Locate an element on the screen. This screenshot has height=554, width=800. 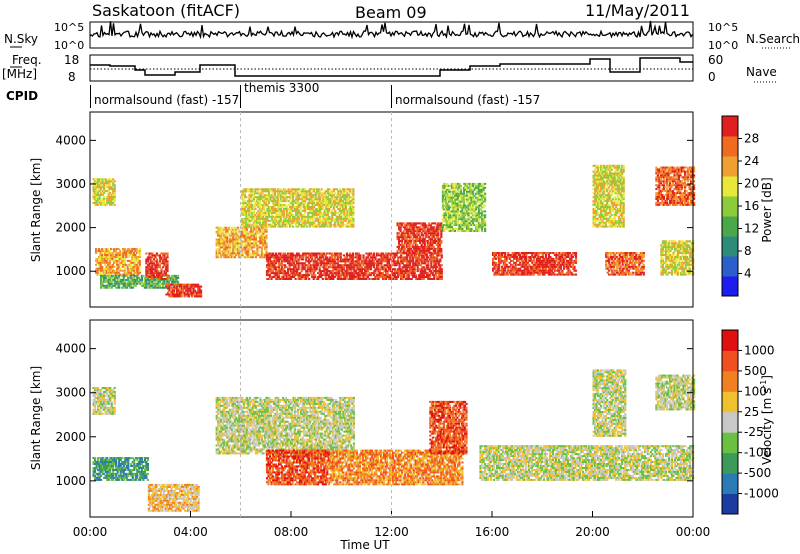
freq-tick-lo: 8 is located at coordinates (72, 77).